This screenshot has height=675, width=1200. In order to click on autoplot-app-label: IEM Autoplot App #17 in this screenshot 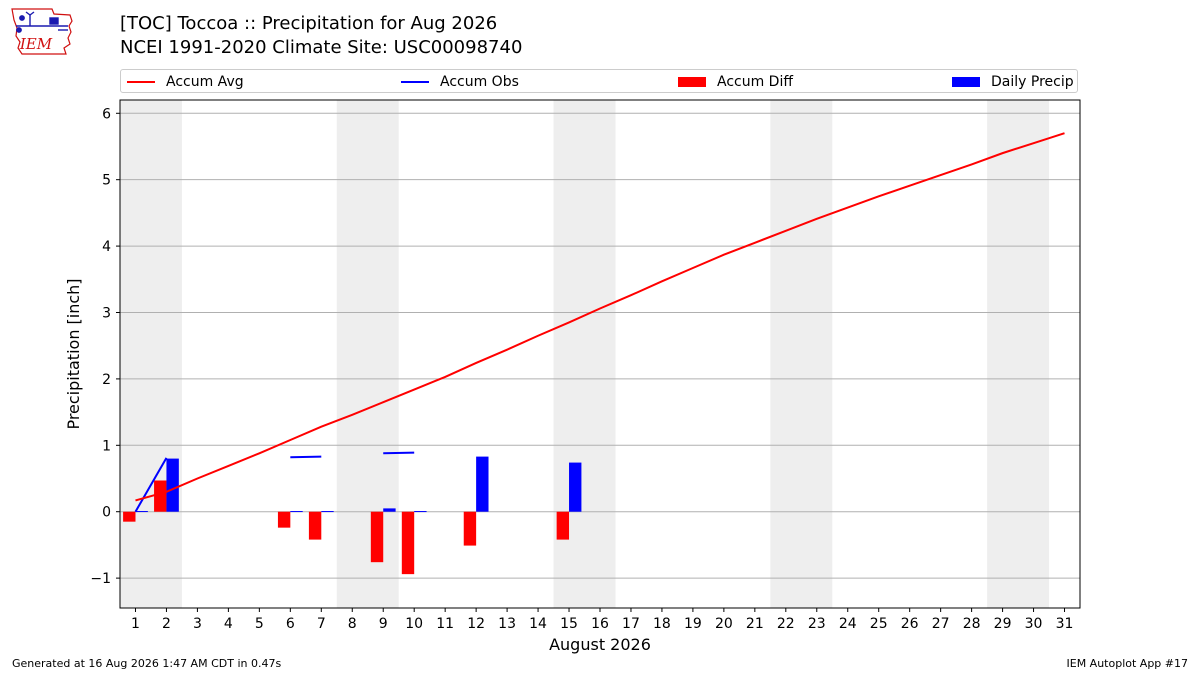, I will do `click(1127, 663)`.